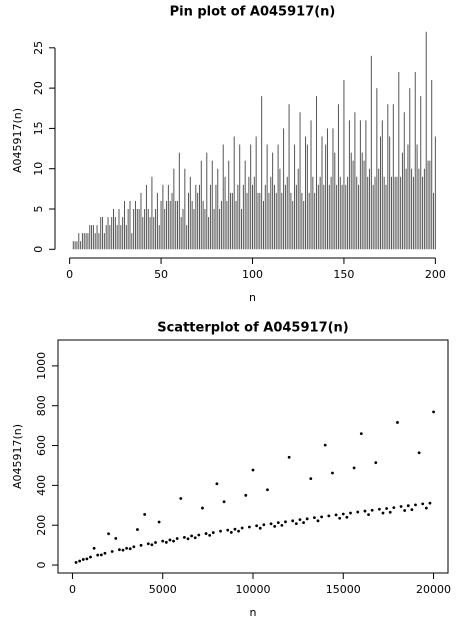  Describe the element at coordinates (41, 485) in the screenshot. I see `y-tick-label: 400` at that location.